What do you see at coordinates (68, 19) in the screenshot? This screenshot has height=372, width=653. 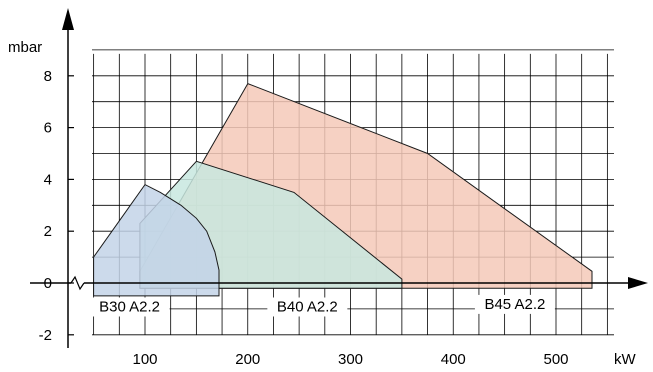 I see `y-axis-arrow` at bounding box center [68, 19].